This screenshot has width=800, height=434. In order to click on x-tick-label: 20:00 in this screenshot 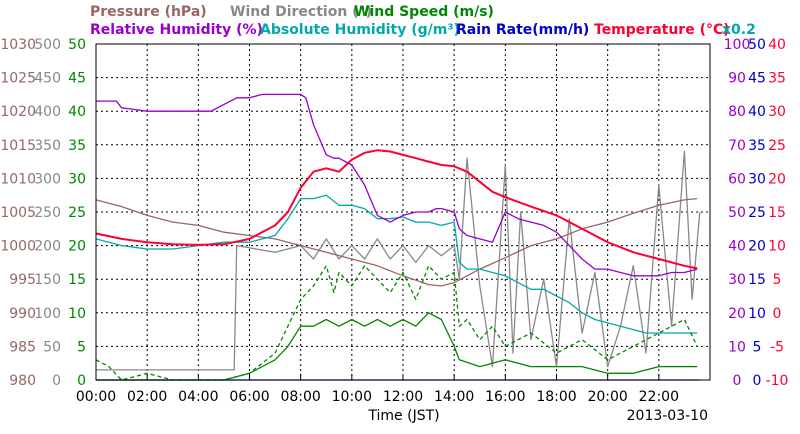, I will do `click(607, 397)`.